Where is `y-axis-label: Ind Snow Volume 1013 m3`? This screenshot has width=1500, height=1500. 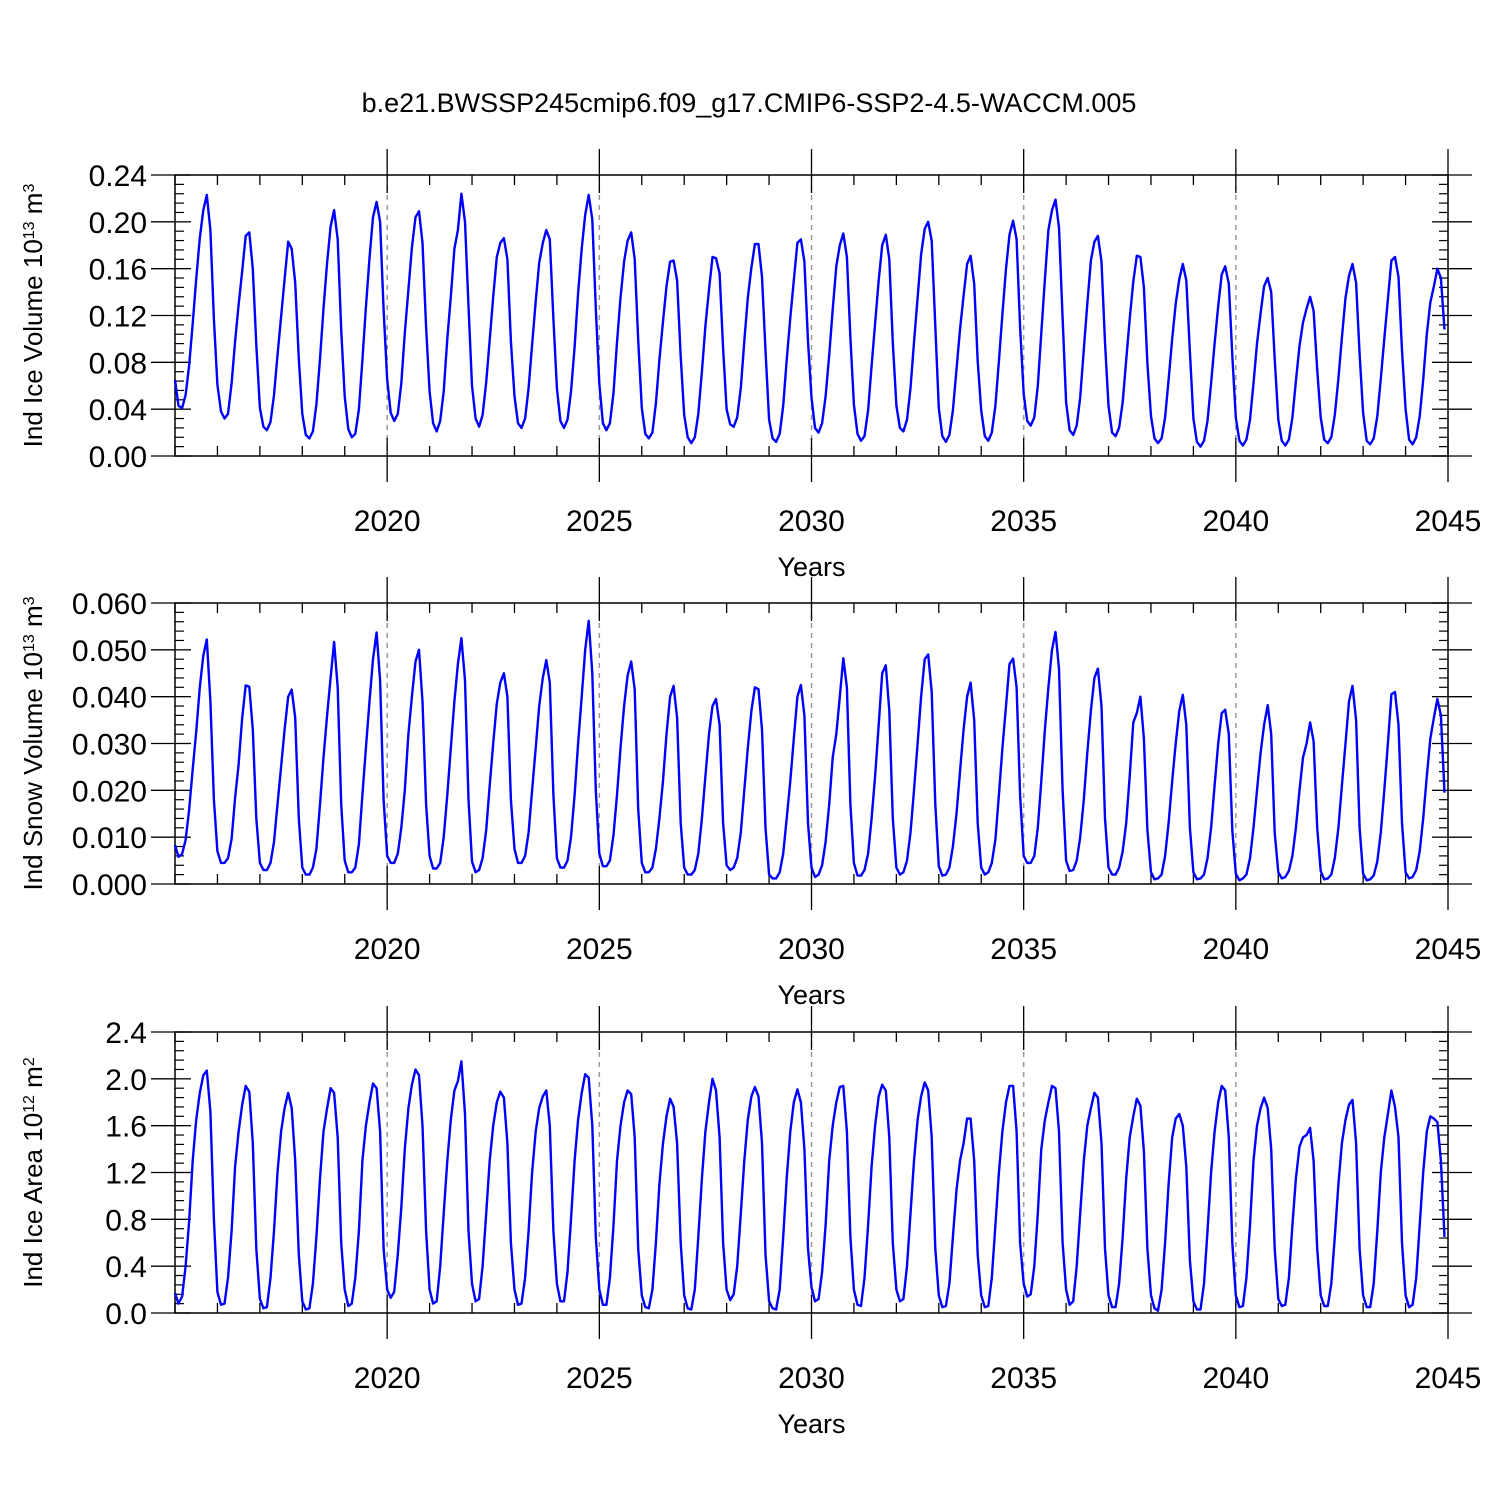
y-axis-label: Ind Snow Volume 1013 m3 is located at coordinates (33, 743).